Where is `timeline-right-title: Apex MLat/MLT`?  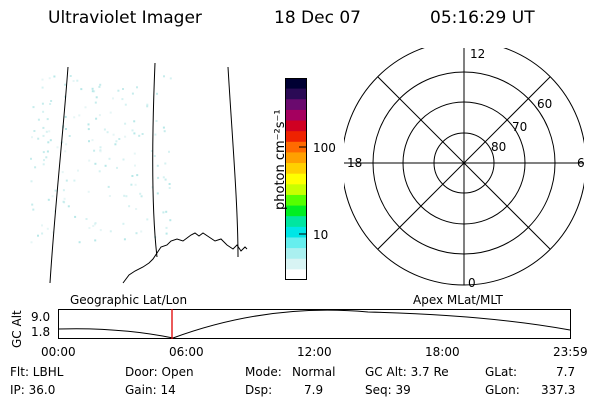
timeline-right-title: Apex MLat/MLT is located at coordinates (458, 300).